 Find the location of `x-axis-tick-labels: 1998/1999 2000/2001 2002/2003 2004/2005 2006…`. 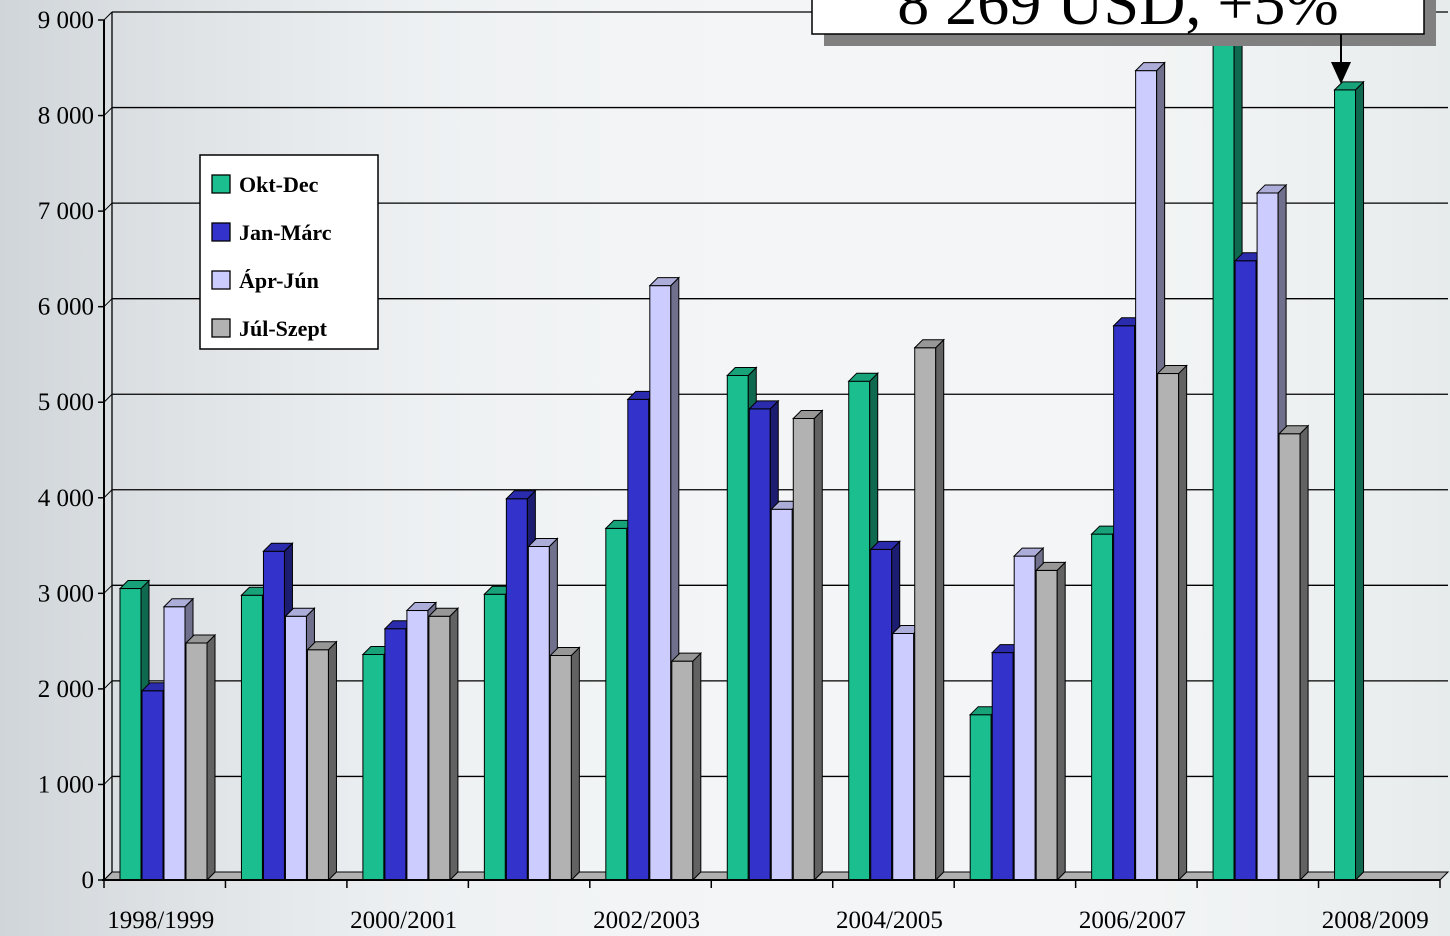

x-axis-tick-labels: 1998/1999 2000/2001 2002/2003 2004/2005 2006… is located at coordinates (767, 920).